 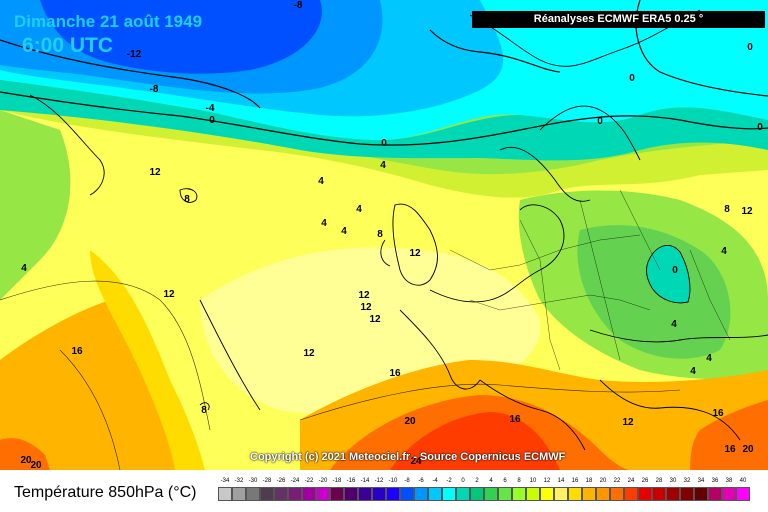 What do you see at coordinates (673, 481) in the screenshot?
I see `scale-label: 30` at bounding box center [673, 481].